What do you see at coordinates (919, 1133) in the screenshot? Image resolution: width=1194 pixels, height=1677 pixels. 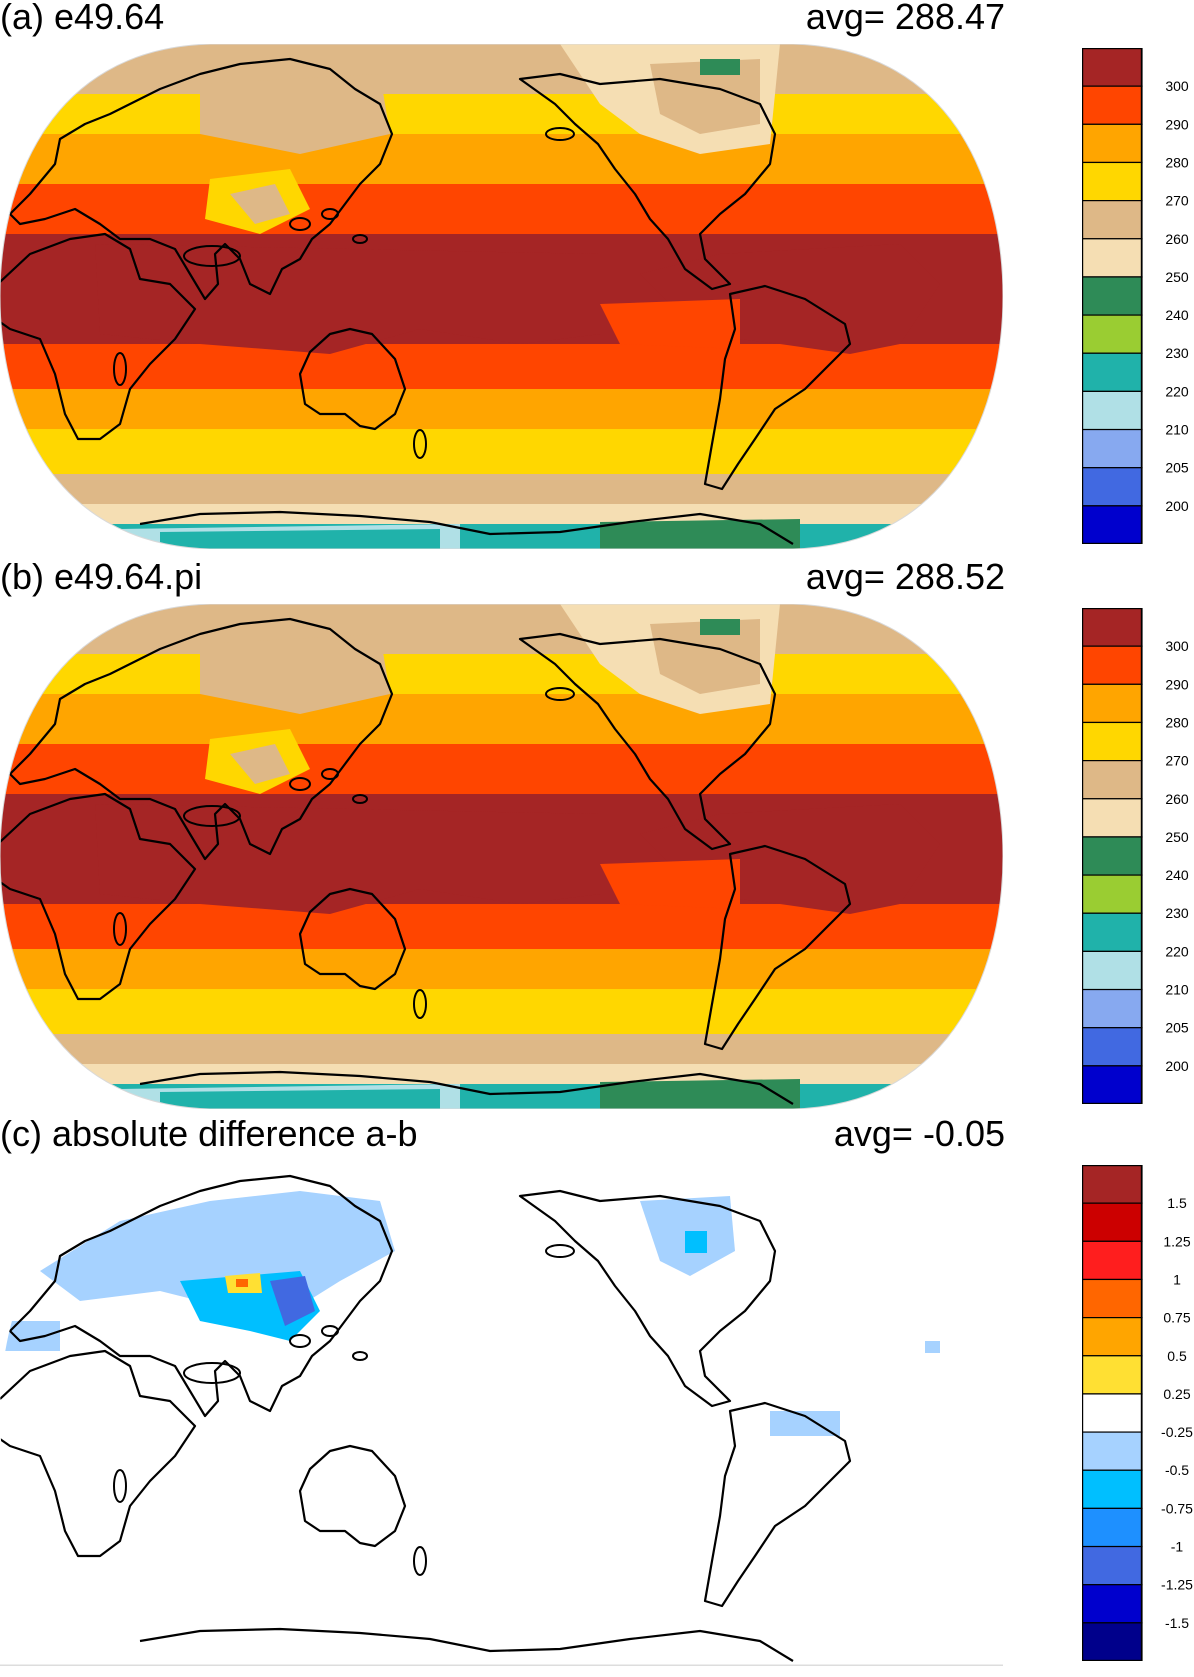 I see `panel-average: avg= -0.05` at bounding box center [919, 1133].